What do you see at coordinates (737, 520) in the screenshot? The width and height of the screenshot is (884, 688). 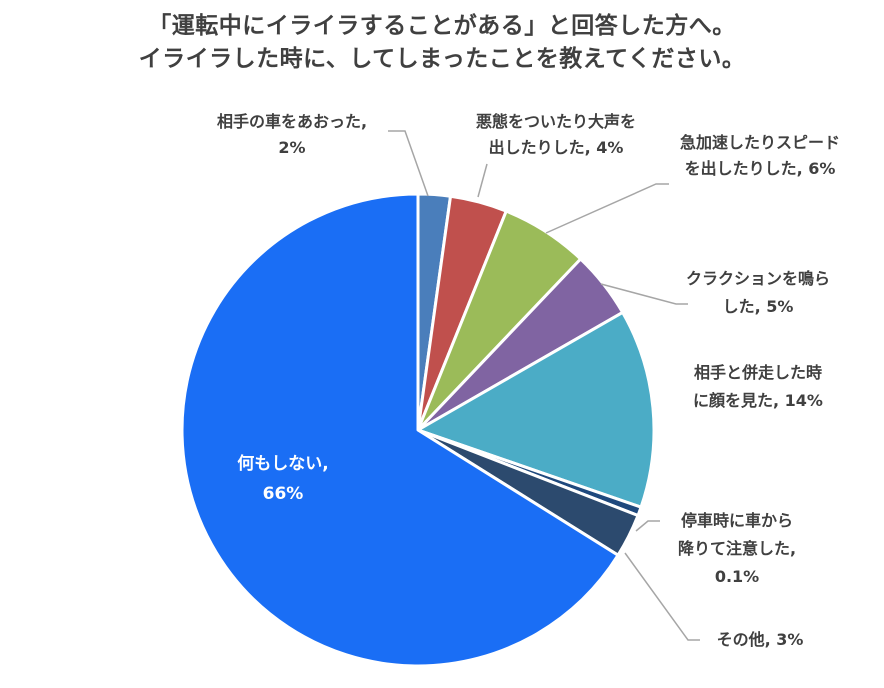 I see `label-line: 停車時に車から` at bounding box center [737, 520].